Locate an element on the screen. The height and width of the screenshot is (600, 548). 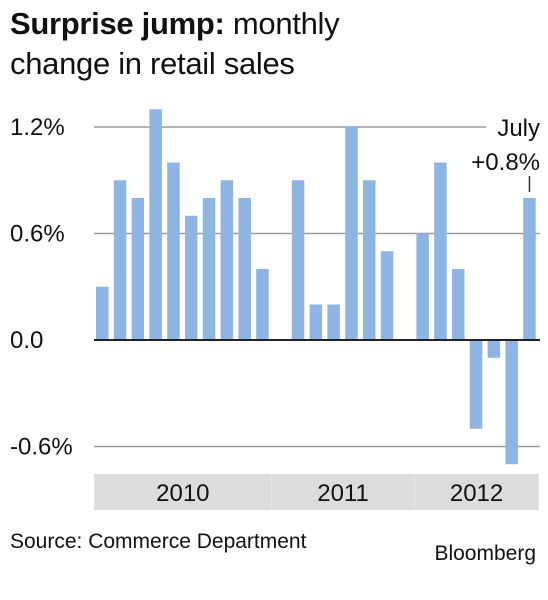
source-note: Source: Commerce Department is located at coordinates (158, 541).